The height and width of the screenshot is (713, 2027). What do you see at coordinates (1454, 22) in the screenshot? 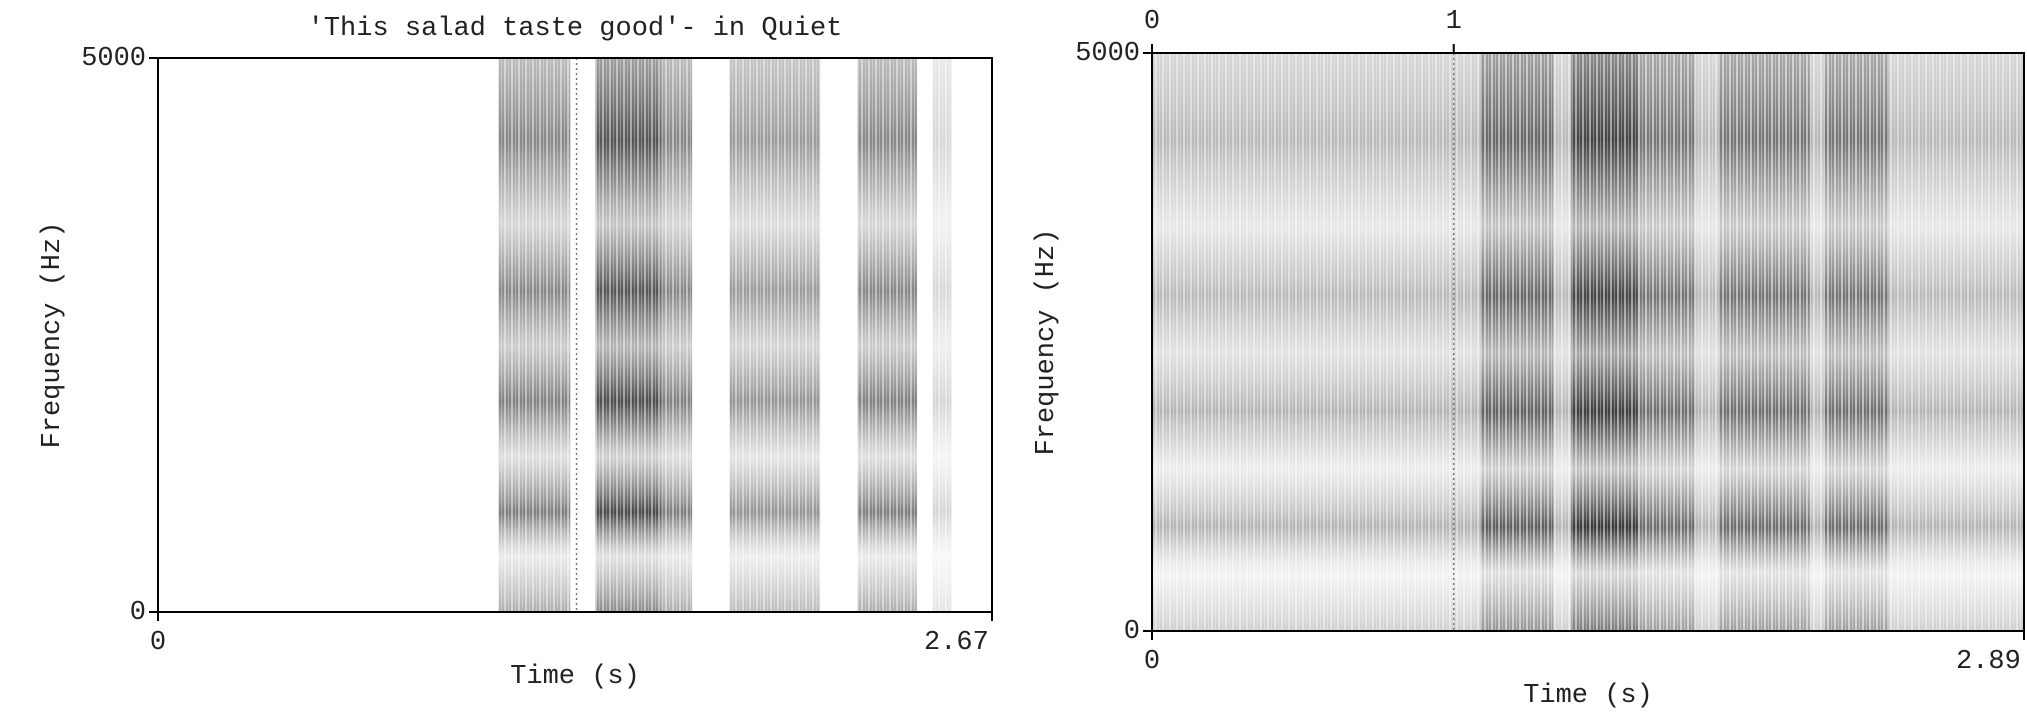
I see `top-x-tick-label: 1` at bounding box center [1454, 22].